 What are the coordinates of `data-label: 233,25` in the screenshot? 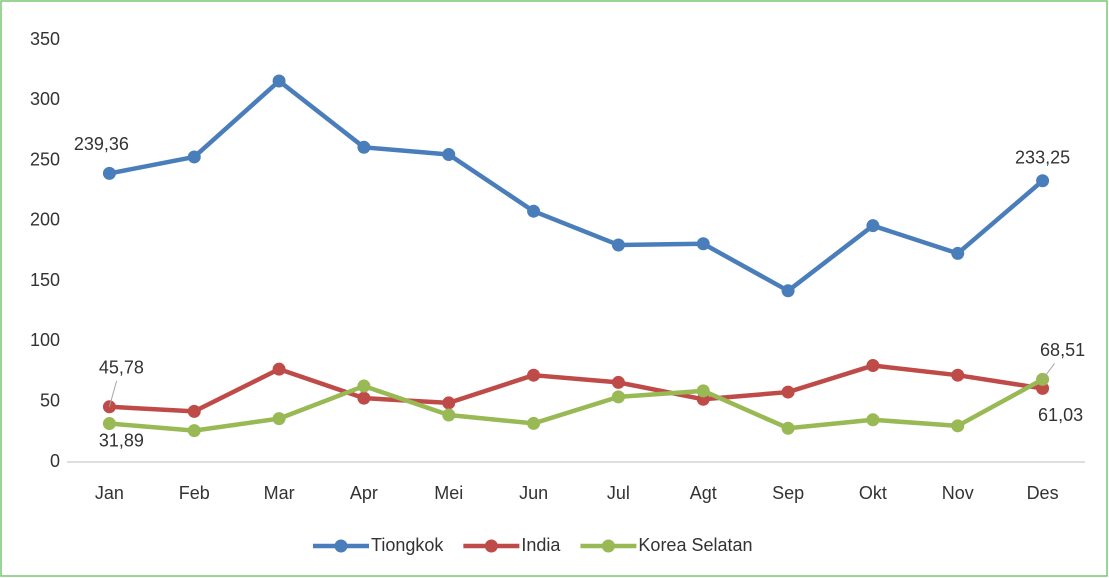 It's located at (1042, 158).